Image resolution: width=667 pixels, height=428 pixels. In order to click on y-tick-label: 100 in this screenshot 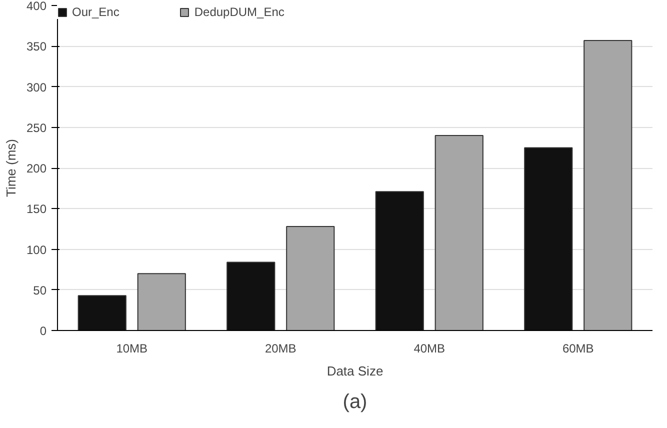, I will do `click(36, 249)`.